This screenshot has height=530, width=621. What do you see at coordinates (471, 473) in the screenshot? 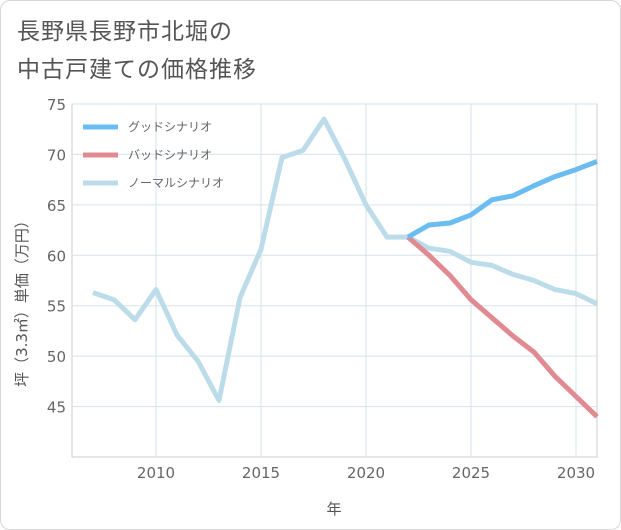
I see `x-tick-label: 2025` at bounding box center [471, 473].